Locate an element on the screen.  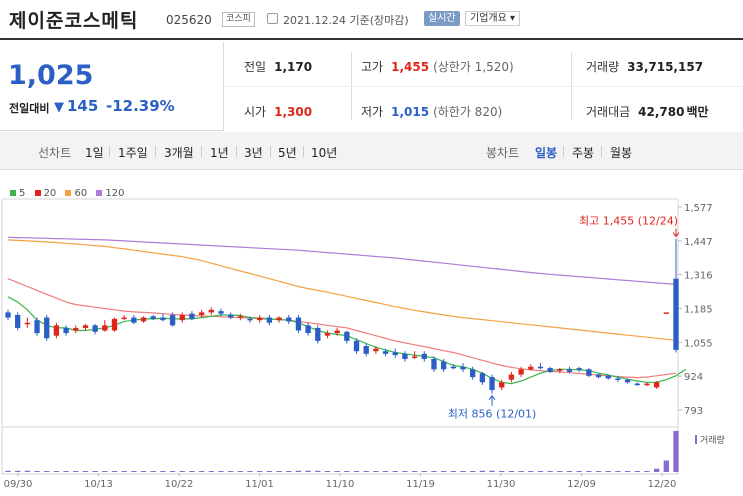
calendar-icon is located at coordinates (272, 18).